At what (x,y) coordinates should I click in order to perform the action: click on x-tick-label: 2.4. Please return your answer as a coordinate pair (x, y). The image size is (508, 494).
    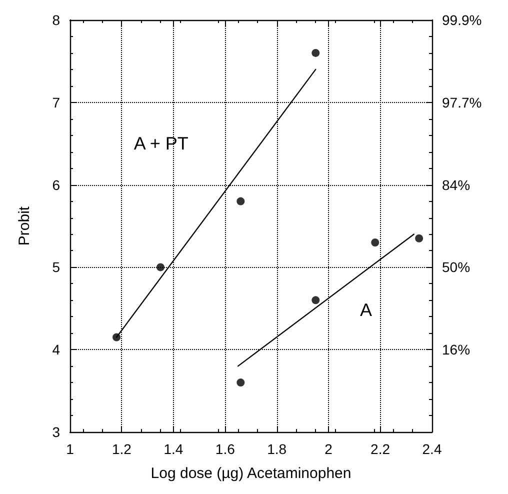
    Looking at the image, I should click on (432, 449).